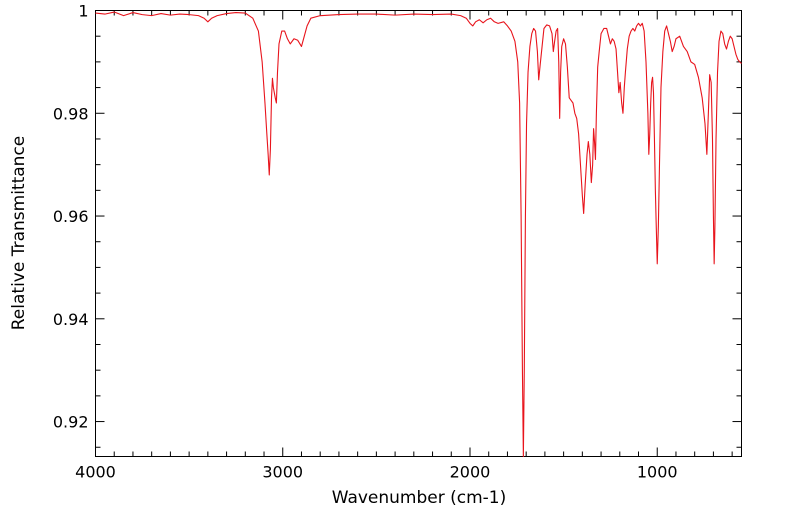 This screenshot has width=799, height=516. I want to click on y-tick-label: 0.94, so click(71, 319).